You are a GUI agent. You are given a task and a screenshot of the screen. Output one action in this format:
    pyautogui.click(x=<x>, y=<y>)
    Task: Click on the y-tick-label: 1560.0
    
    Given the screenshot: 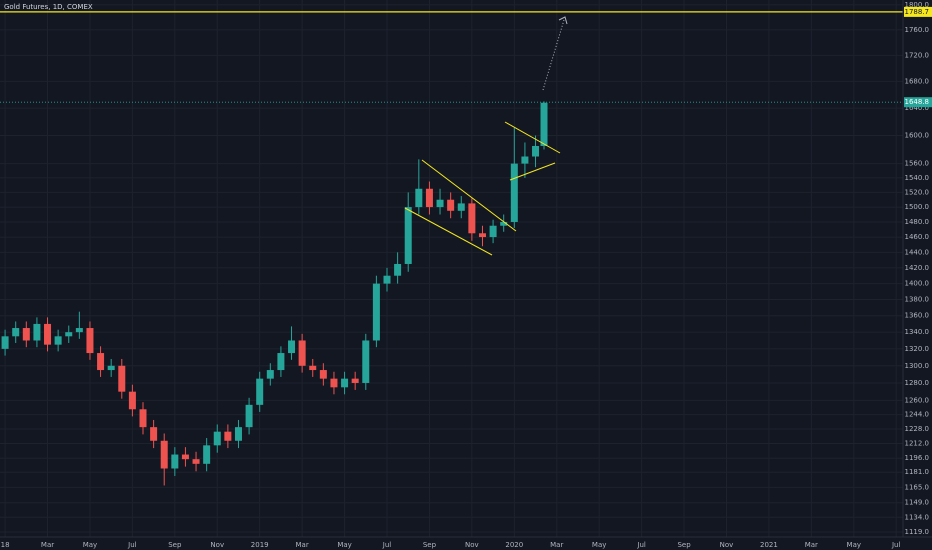 What is the action you would take?
    pyautogui.click(x=917, y=164)
    